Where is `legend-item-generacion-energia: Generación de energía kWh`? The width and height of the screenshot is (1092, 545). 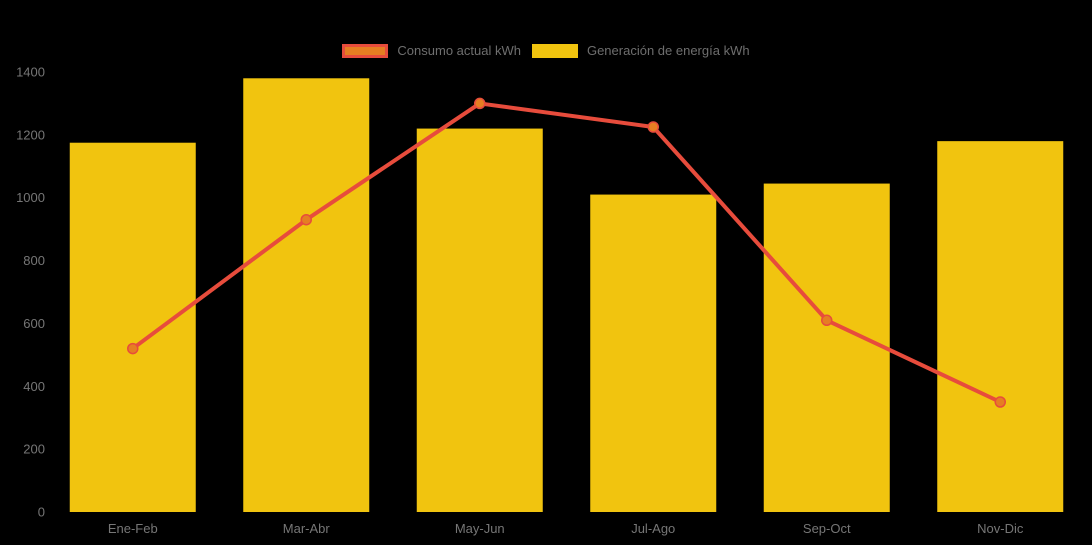
legend-item-generacion-energia: Generación de energía kWh is located at coordinates (640, 50).